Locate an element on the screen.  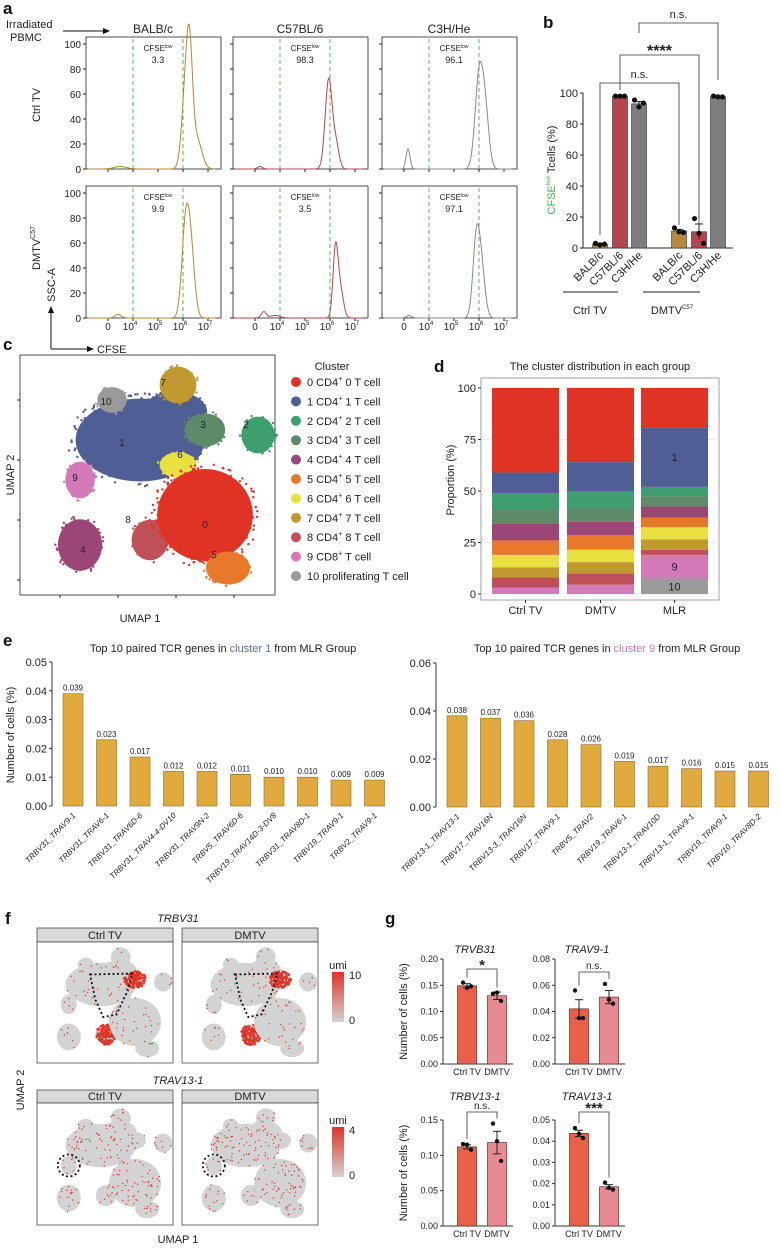
y-axis-label: Number of cells (%) is located at coordinates (11, 735).